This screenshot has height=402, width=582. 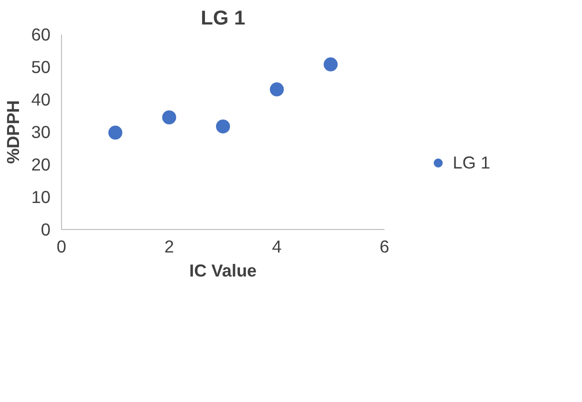 What do you see at coordinates (41, 164) in the screenshot?
I see `y-tick-label: 20` at bounding box center [41, 164].